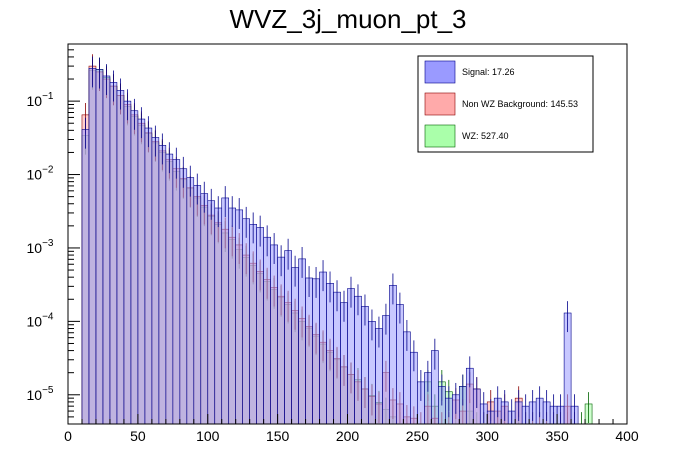  I want to click on y-tick-label: 10⁻⁵, so click(40, 394).